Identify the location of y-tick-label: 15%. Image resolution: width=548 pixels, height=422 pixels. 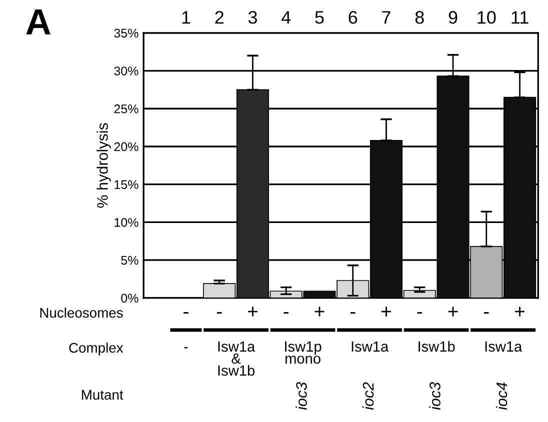
(126, 185).